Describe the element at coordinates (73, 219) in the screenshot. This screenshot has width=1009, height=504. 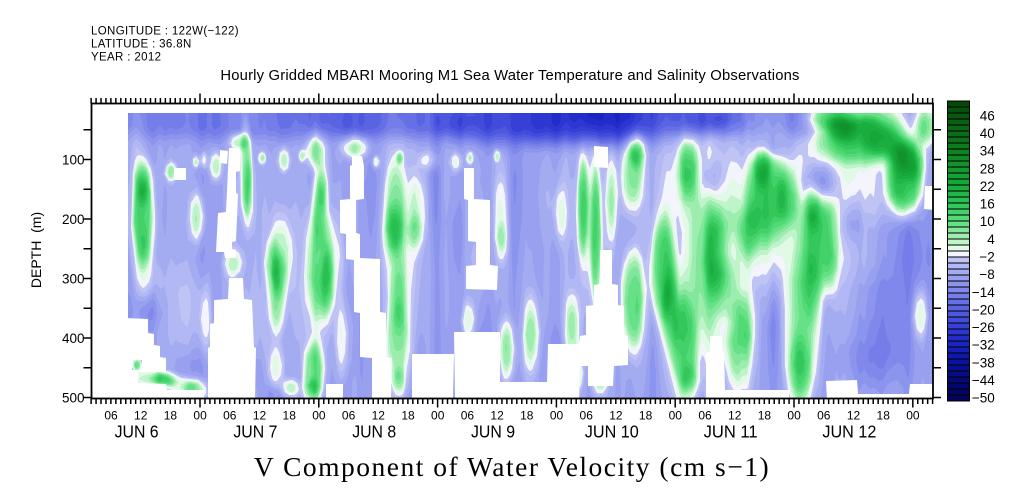
I see `svg-text: 200` at that location.